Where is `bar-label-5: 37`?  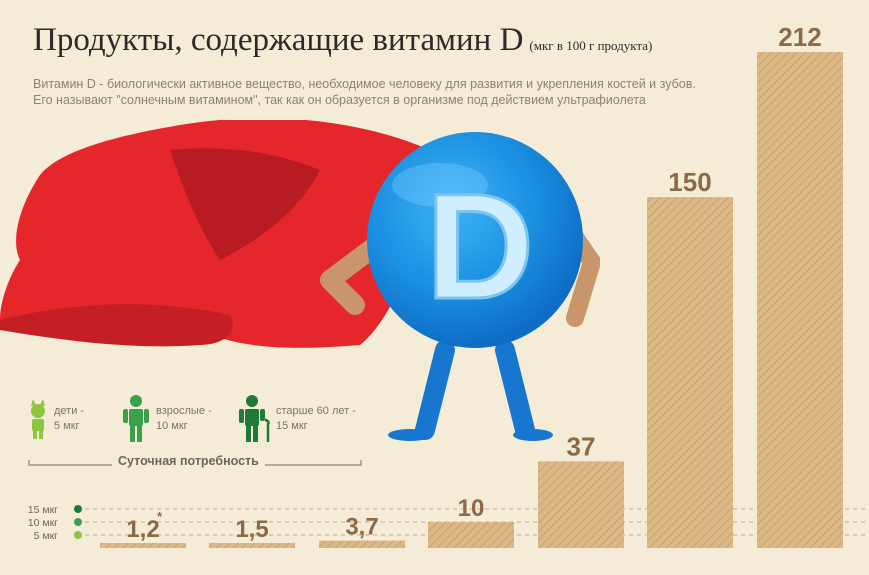
bar-label-5: 37 is located at coordinates (581, 446).